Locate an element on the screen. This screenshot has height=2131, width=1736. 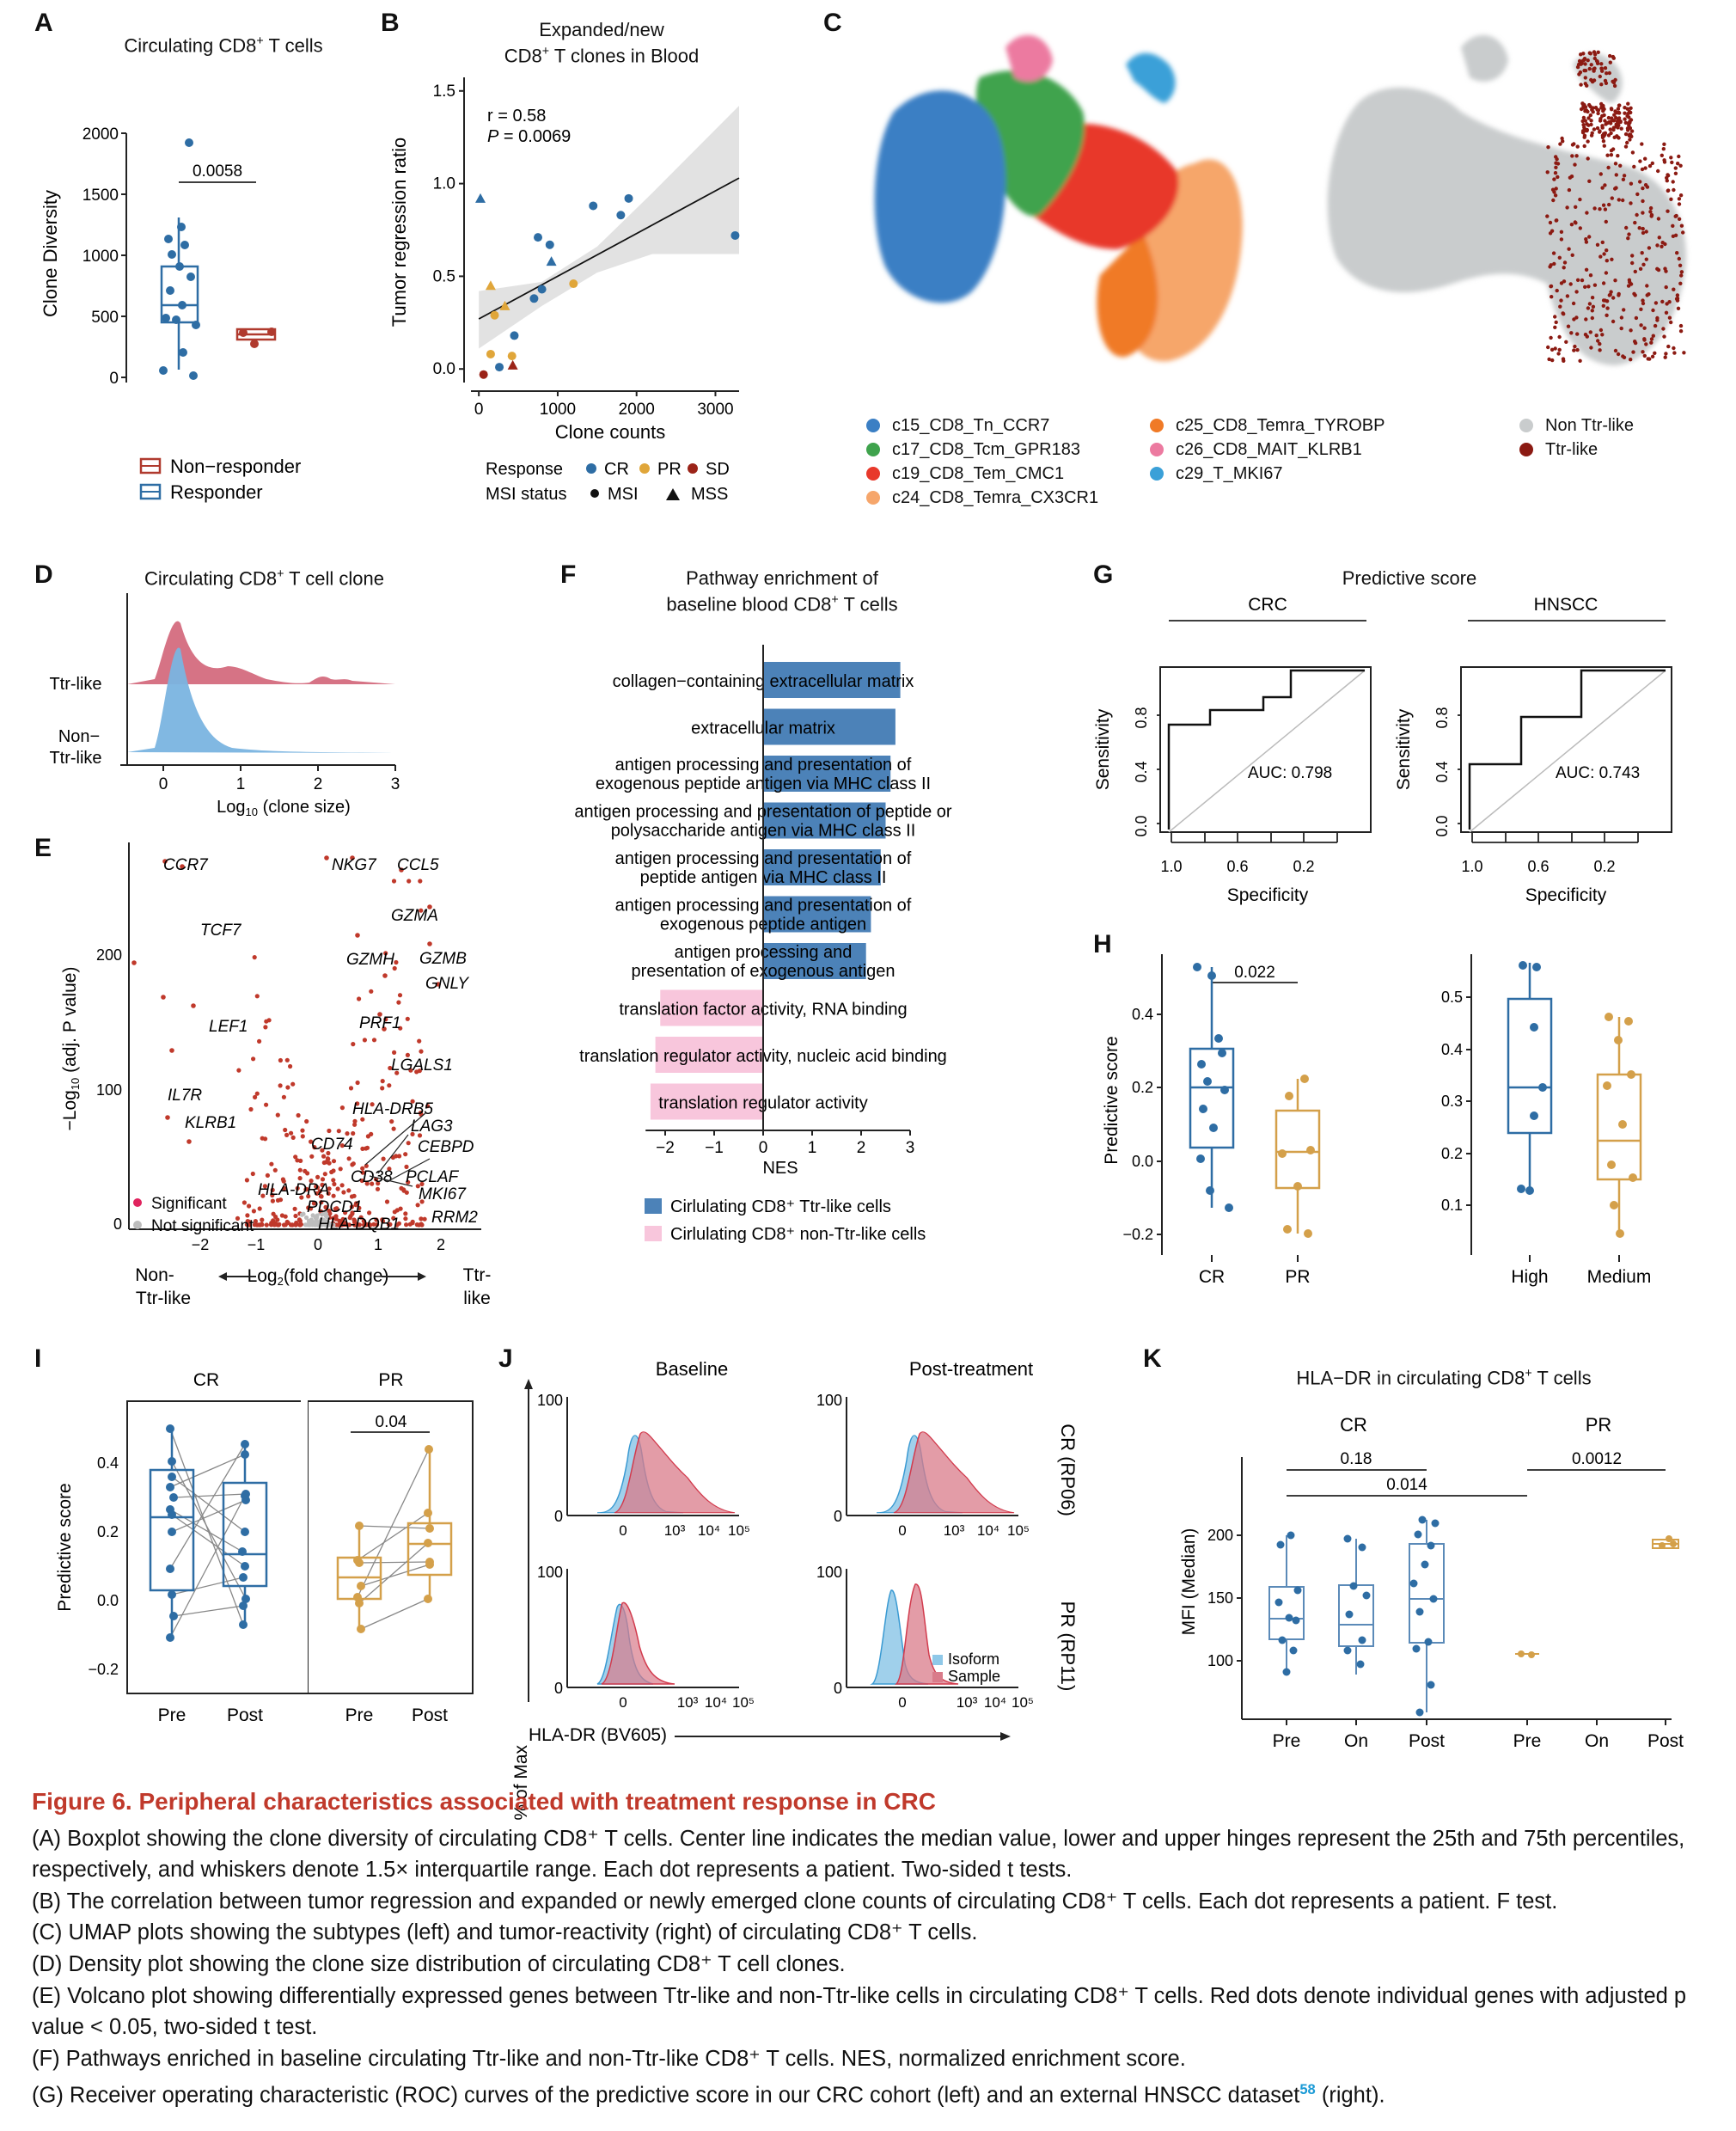
svg-text: CCR7 is located at coordinates (186, 865).